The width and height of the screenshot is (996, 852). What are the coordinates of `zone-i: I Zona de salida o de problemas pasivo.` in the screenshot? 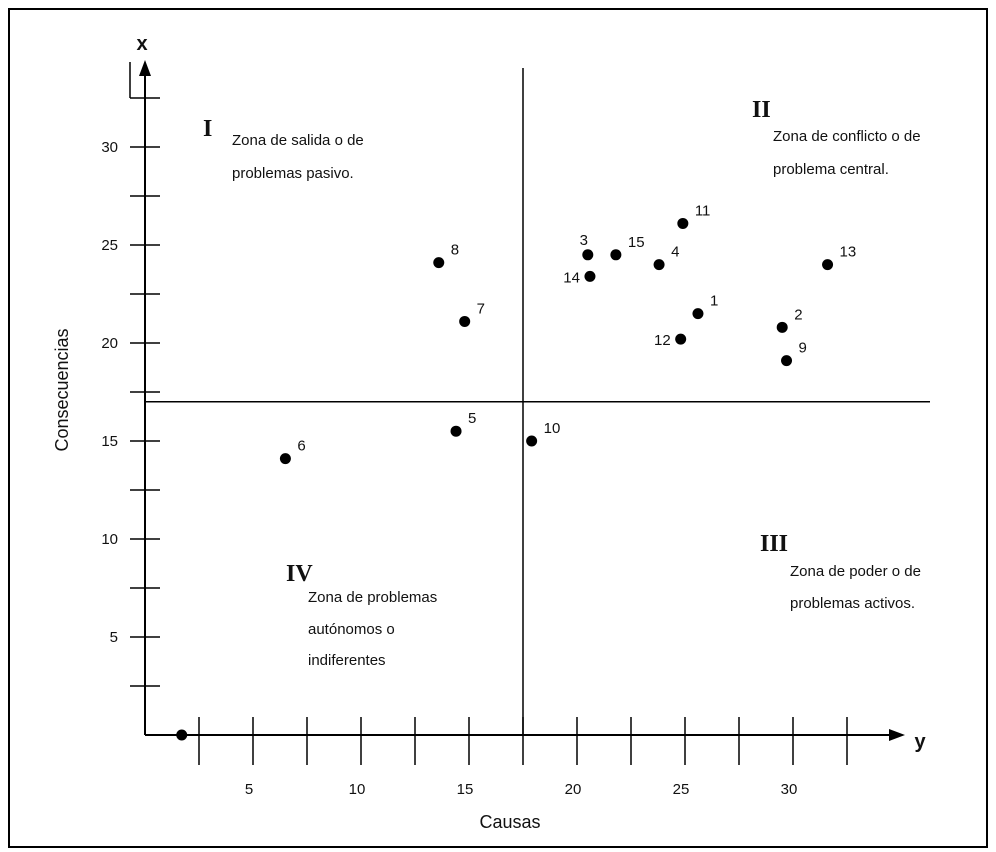 It's located at (283, 149).